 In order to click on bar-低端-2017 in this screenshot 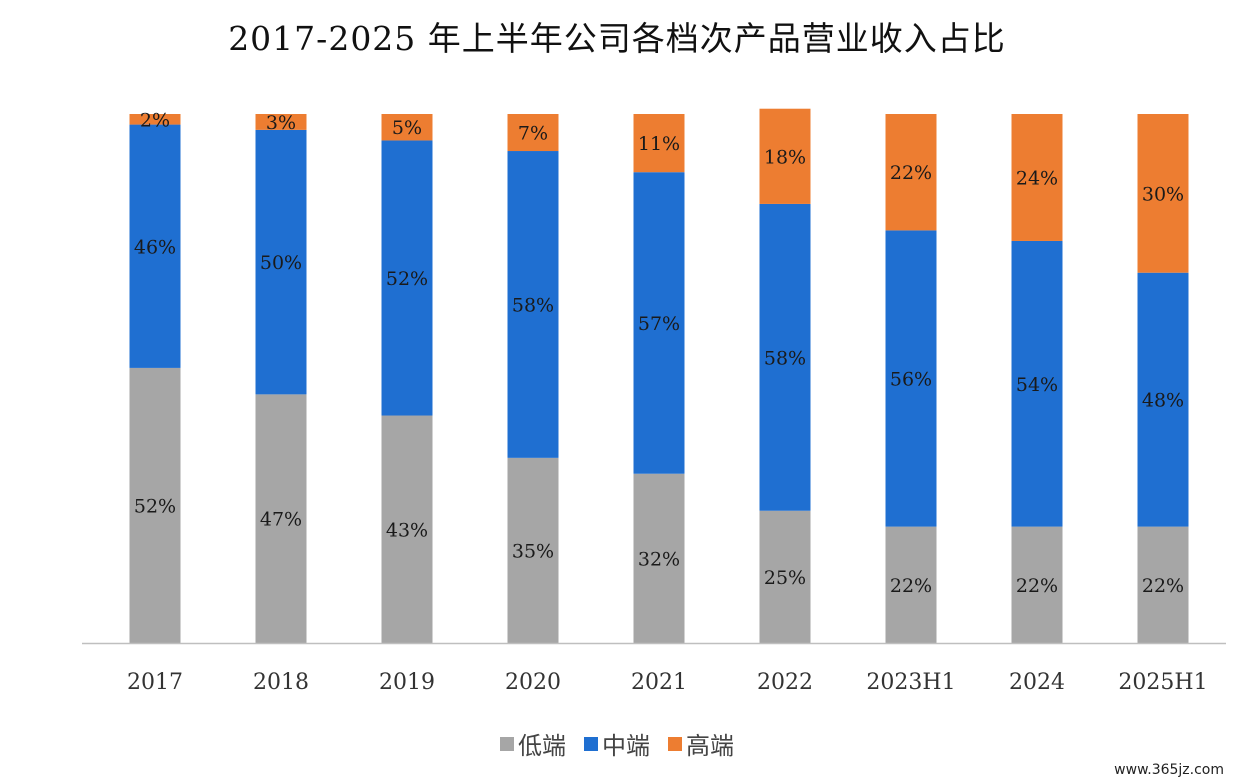, I will do `click(155, 505)`.